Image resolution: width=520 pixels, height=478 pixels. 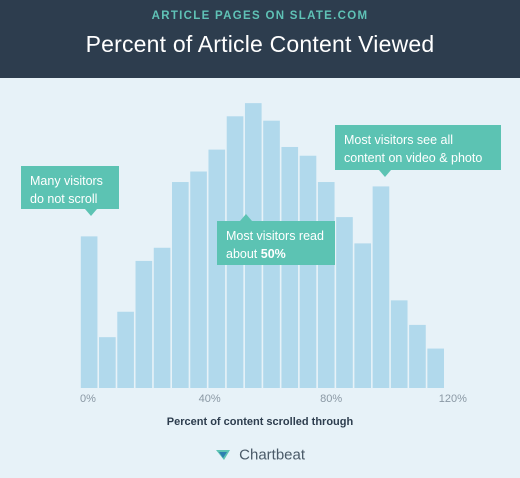 I want to click on x-tick-label: 80%, so click(x=331, y=399).